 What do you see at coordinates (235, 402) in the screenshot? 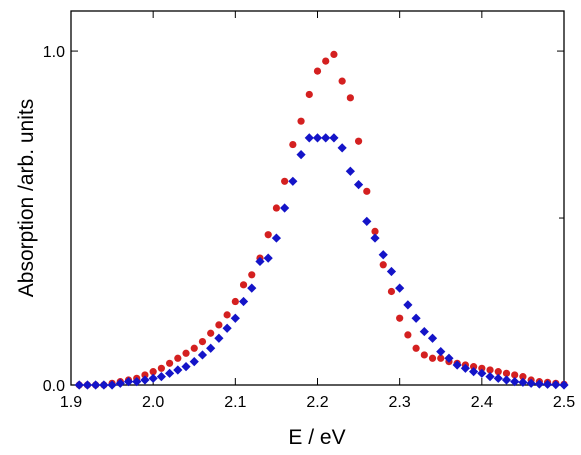
I see `x-tick-label: 2.1` at bounding box center [235, 402].